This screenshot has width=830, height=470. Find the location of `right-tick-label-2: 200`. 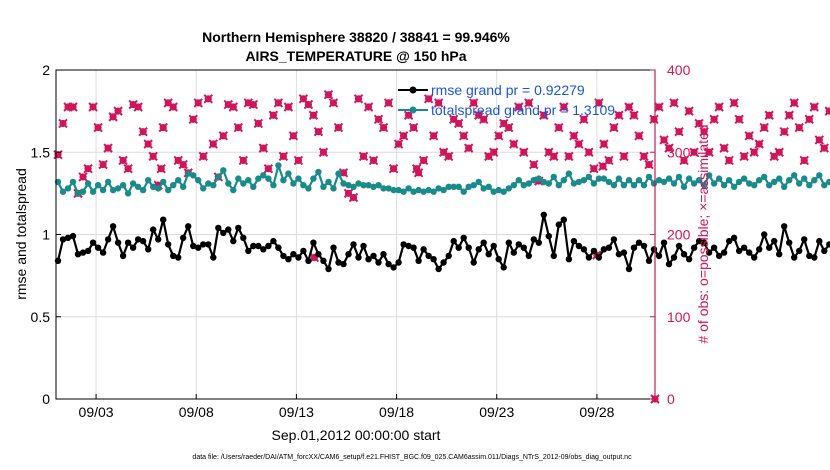

right-tick-label-2: 200 is located at coordinates (679, 235).